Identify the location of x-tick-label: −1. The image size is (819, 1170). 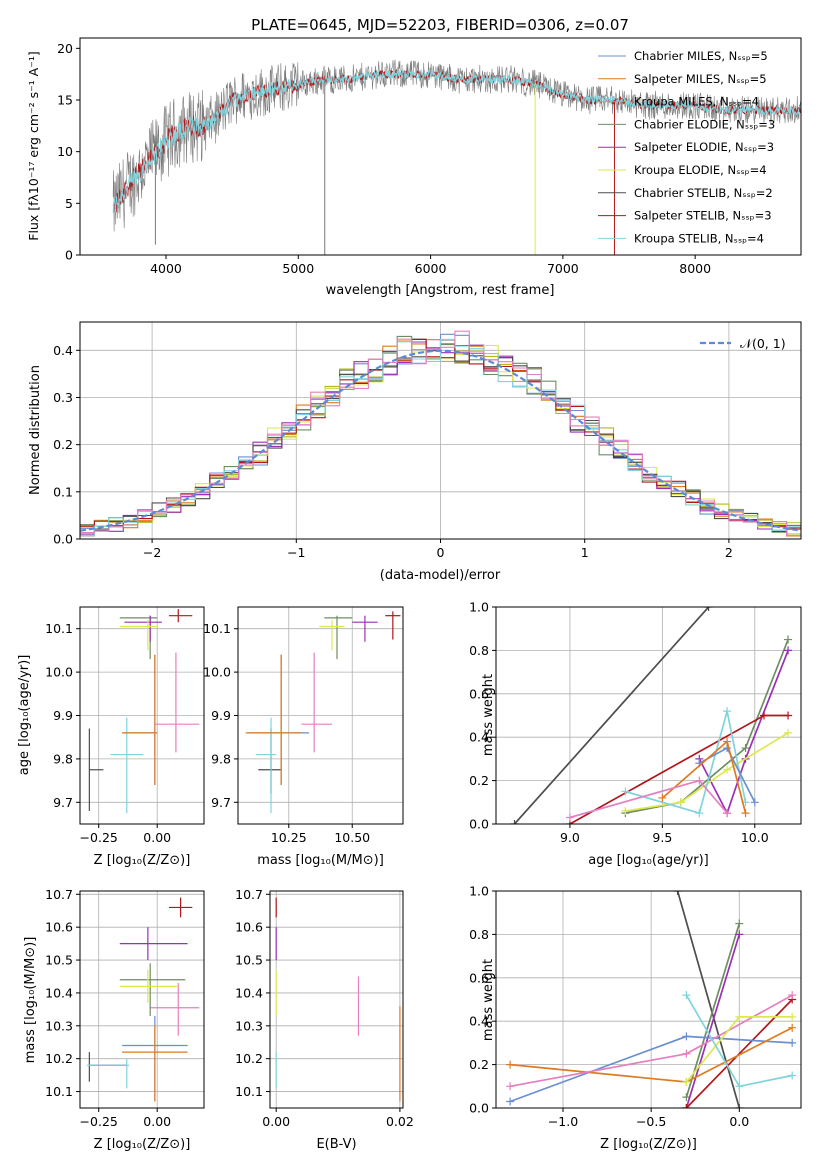
(296, 552).